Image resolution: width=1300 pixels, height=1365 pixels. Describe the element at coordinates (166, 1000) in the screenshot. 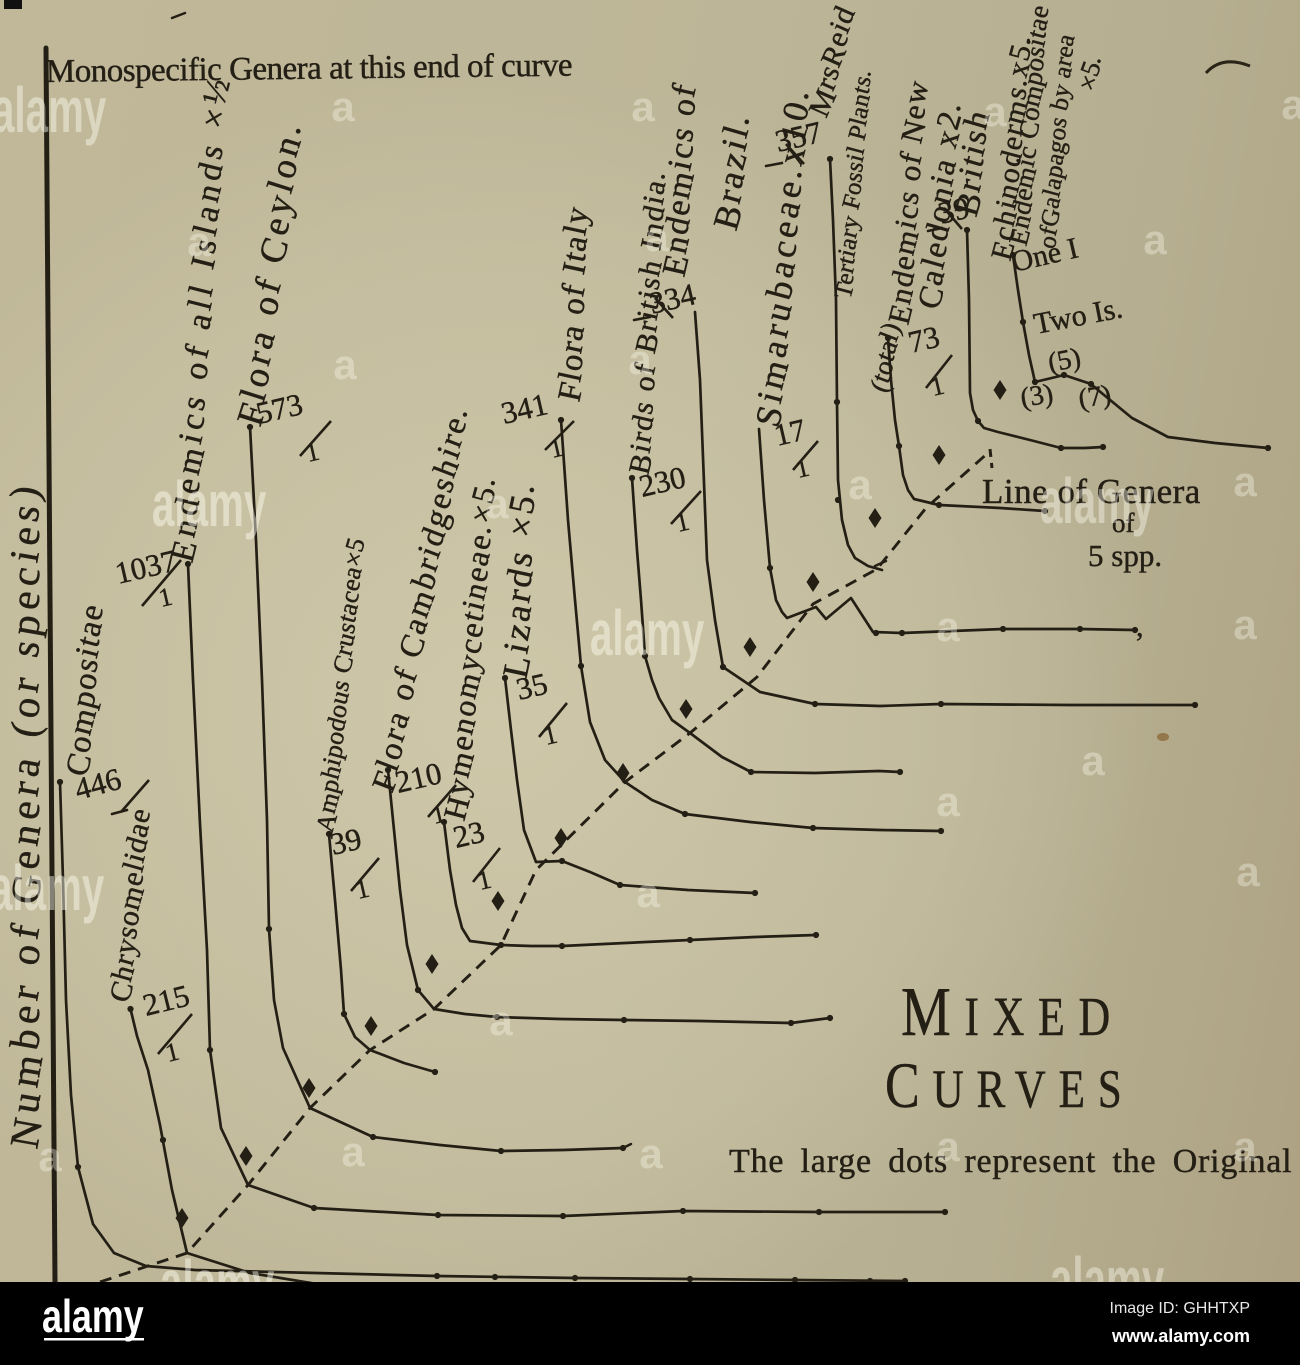

I see `svg-text: 215` at that location.